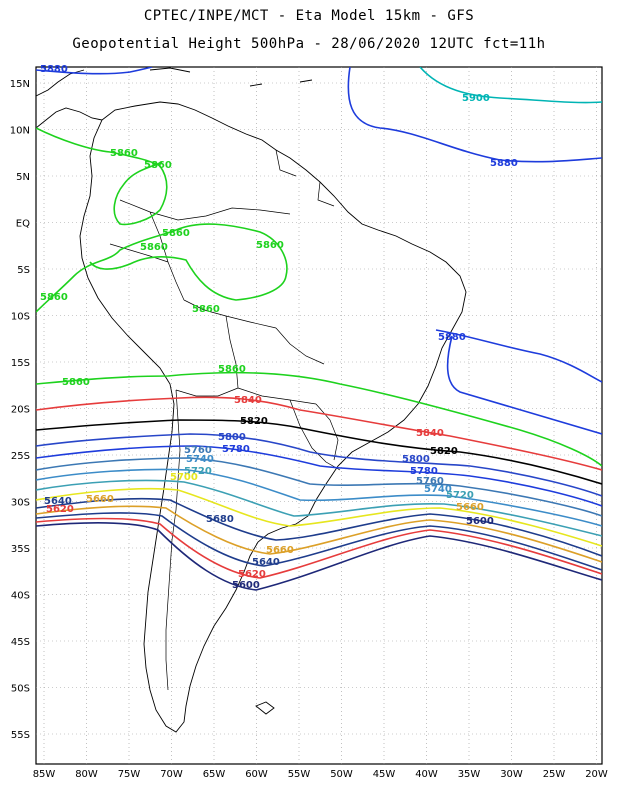  What do you see at coordinates (94, 71) in the screenshot?
I see `contour-5880-topleft` at bounding box center [94, 71].